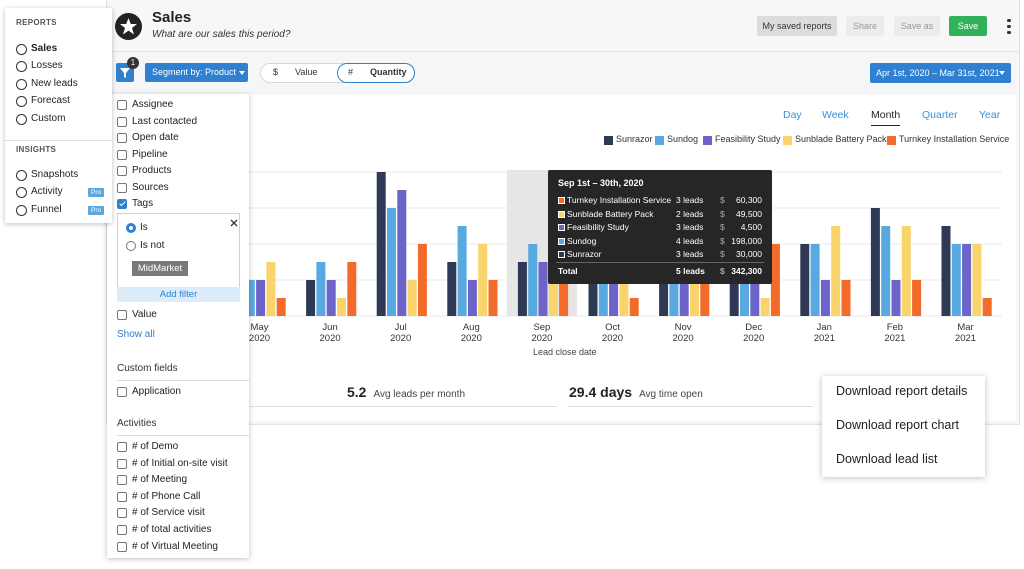  I want to click on x-tick-label: Jul 2020, so click(401, 333).